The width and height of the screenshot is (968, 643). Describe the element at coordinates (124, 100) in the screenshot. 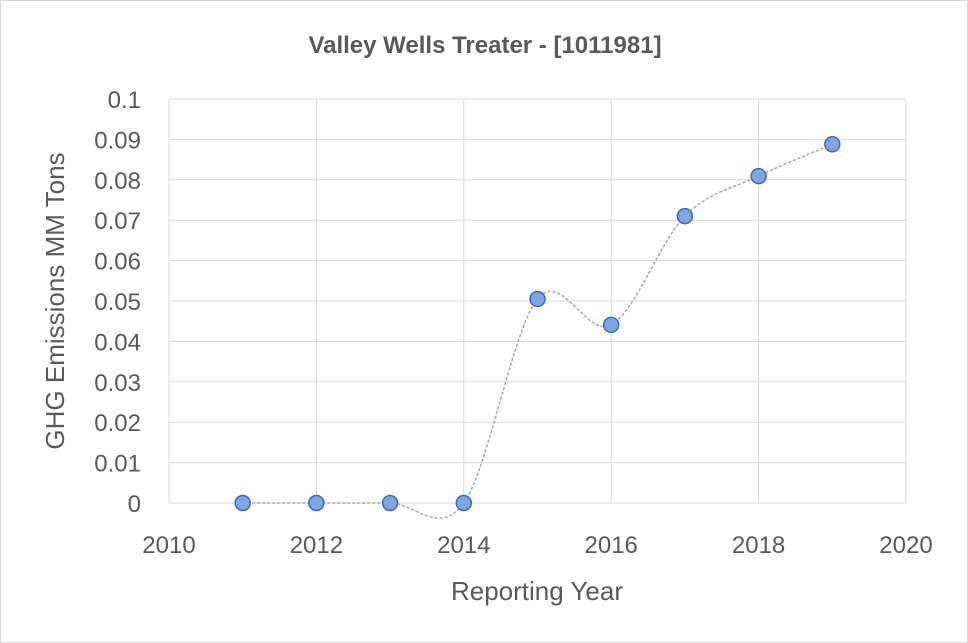

I see `y-tick-label: 0.1` at that location.